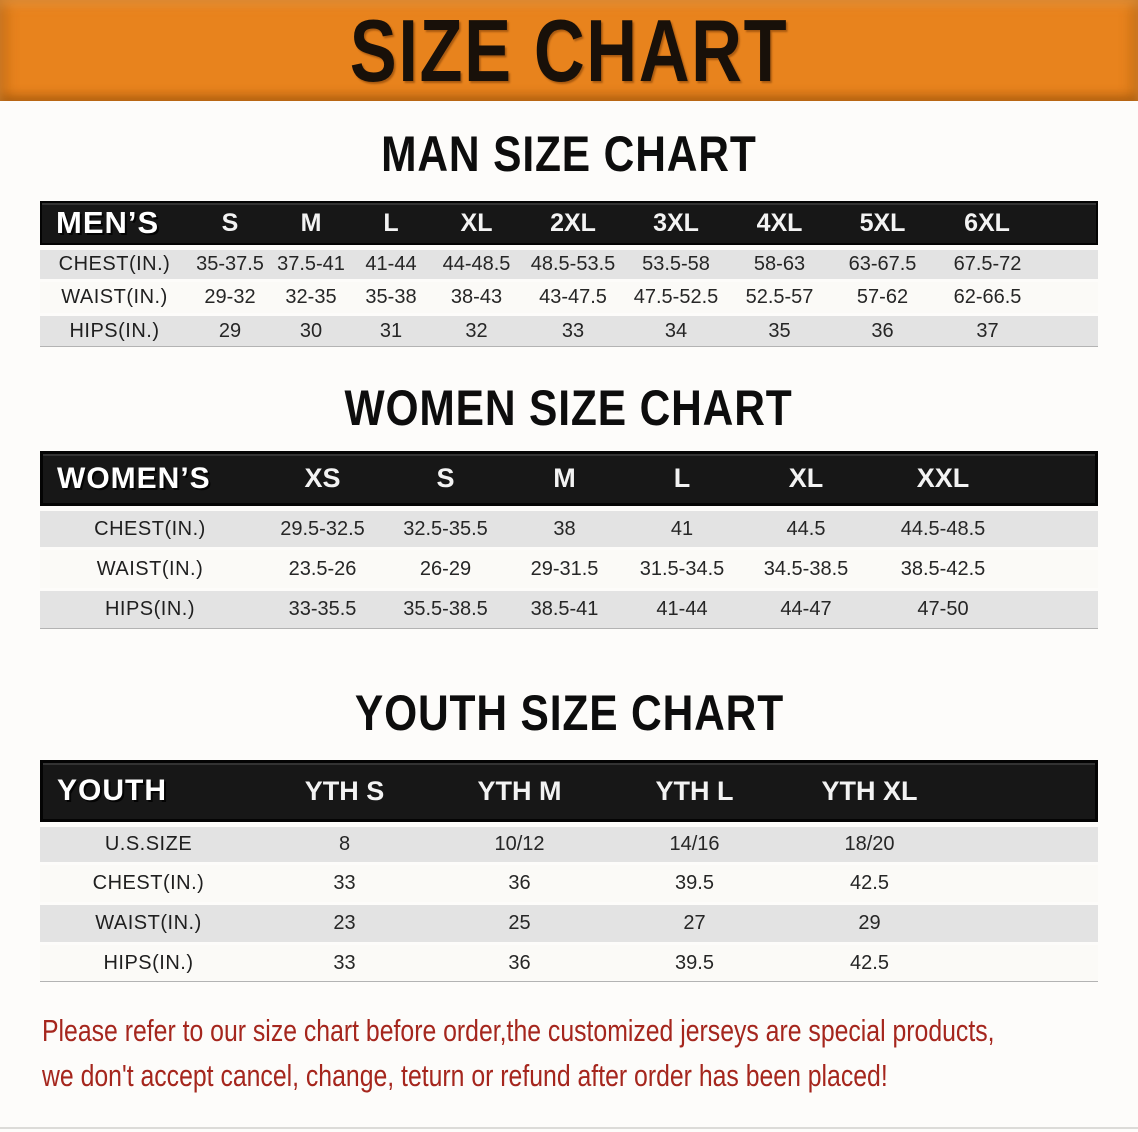 The image size is (1138, 1132). Describe the element at coordinates (322, 526) in the screenshot. I see `value-cell: 29.5-32.5` at that location.